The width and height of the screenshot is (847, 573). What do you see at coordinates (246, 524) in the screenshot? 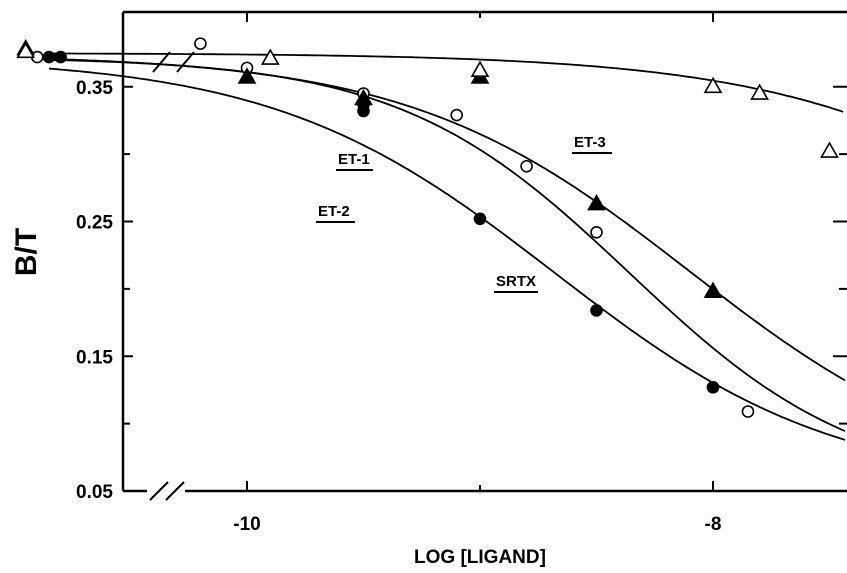
I see `x-tick-label: -10` at bounding box center [246, 524].